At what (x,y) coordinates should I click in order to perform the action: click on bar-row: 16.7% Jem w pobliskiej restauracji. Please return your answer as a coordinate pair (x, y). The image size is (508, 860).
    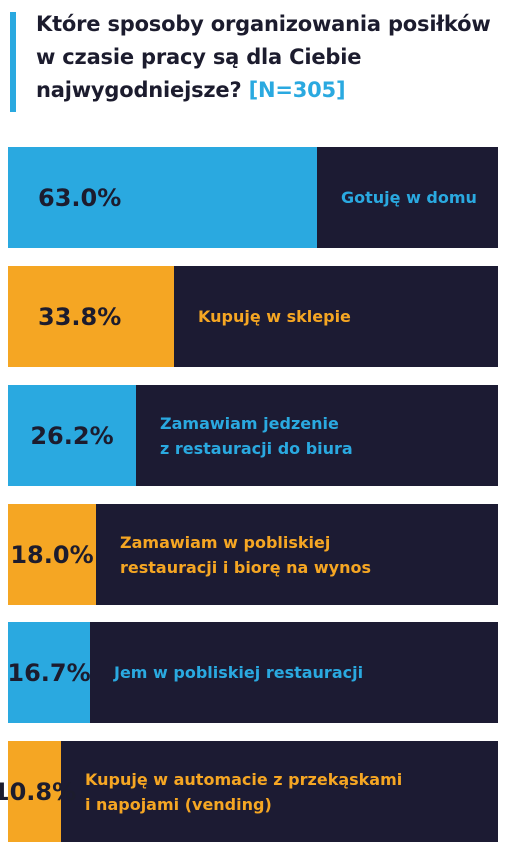
    Looking at the image, I should click on (252, 672).